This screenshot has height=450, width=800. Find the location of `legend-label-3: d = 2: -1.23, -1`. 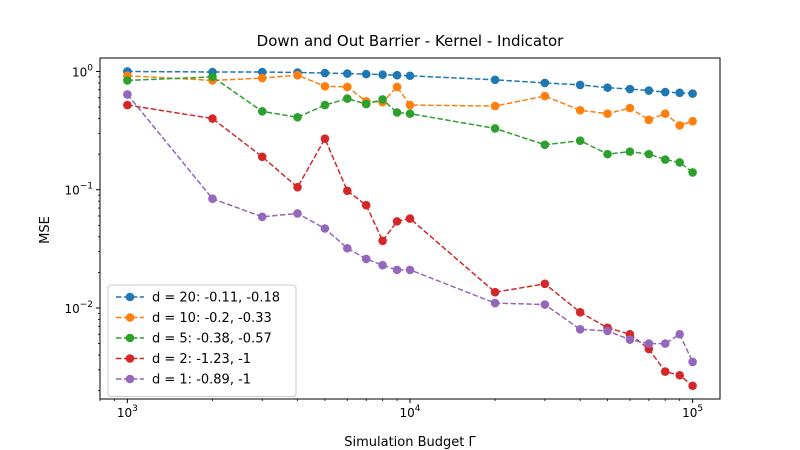

legend-label-3: d = 2: -1.23, -1 is located at coordinates (201, 359).